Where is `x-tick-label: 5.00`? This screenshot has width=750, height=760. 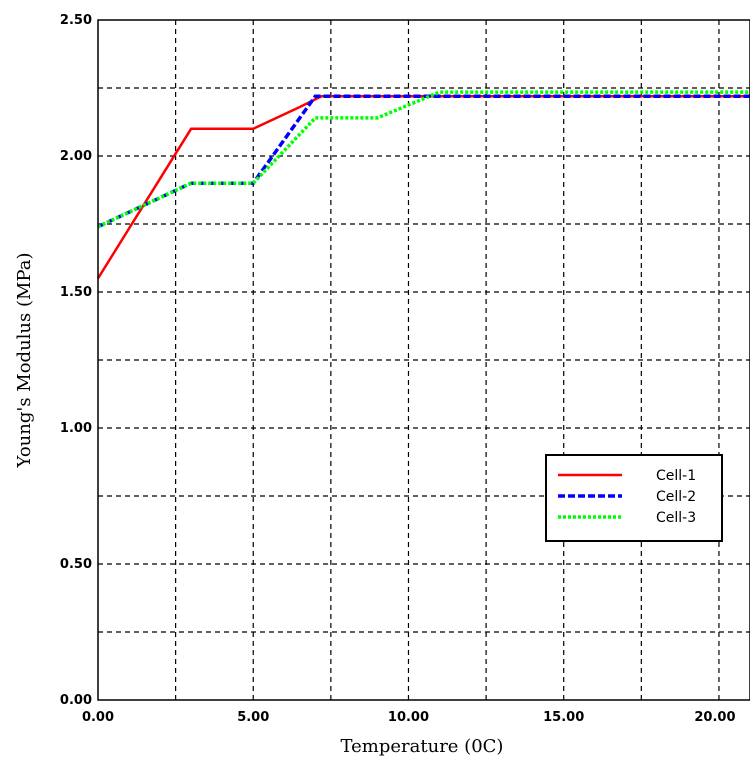
x-tick-label: 5.00 is located at coordinates (253, 717).